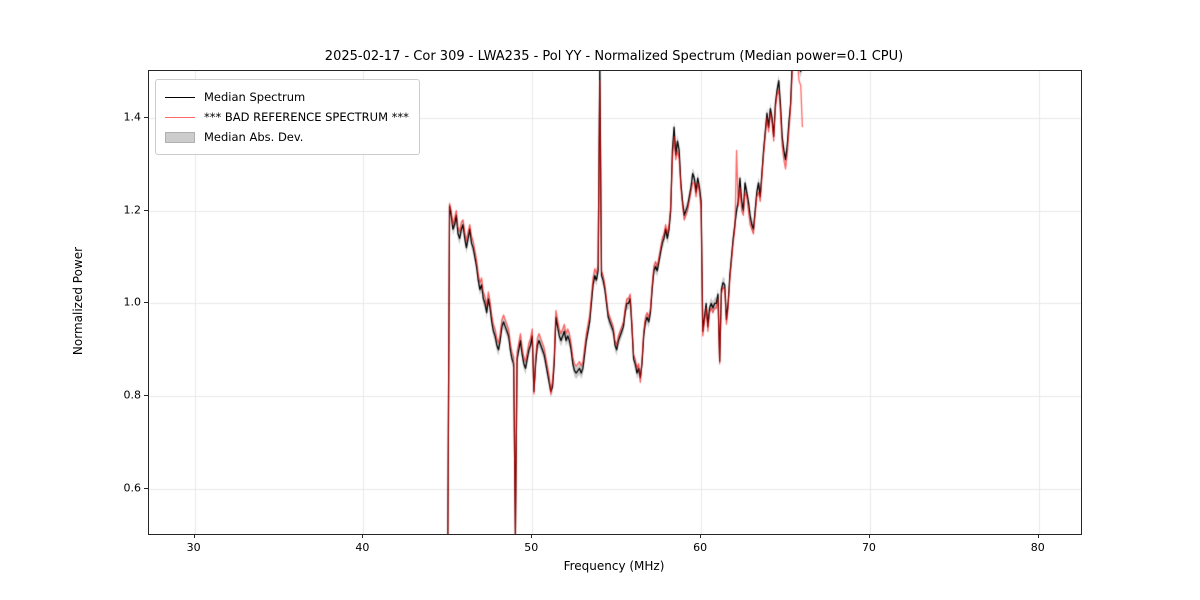 Image resolution: width=1200 pixels, height=600 pixels. What do you see at coordinates (132, 302) in the screenshot?
I see `y-tick-label: 1.0` at bounding box center [132, 302].